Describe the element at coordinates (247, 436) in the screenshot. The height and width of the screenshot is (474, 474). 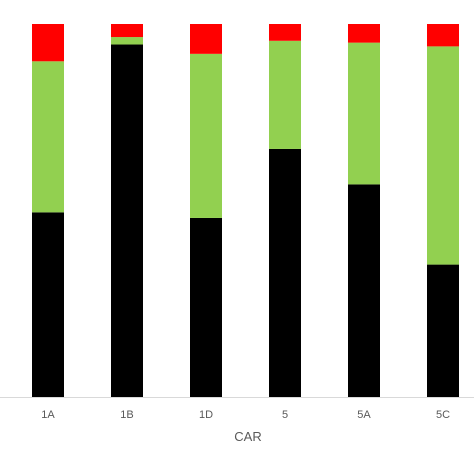
I see `x-axis-title: CAR` at that location.